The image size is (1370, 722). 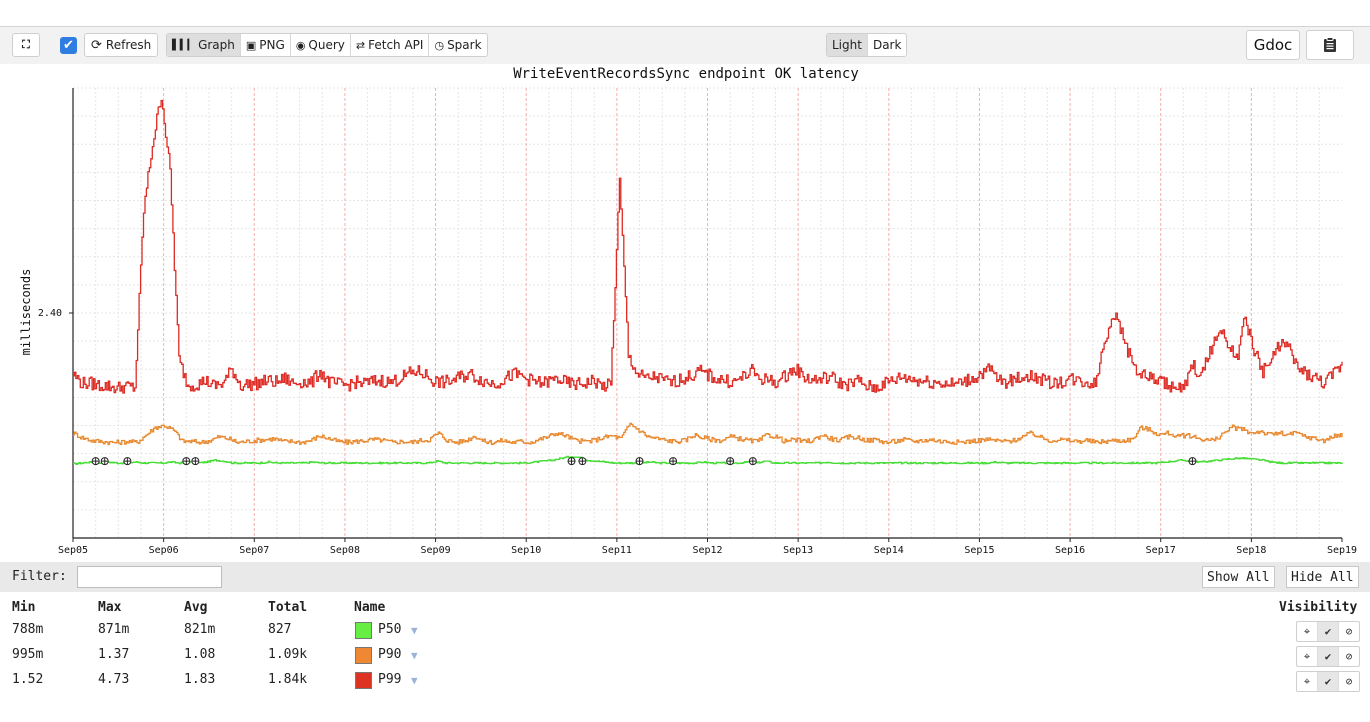 What do you see at coordinates (979, 550) in the screenshot?
I see `x-tick-label: Sep15` at bounding box center [979, 550].